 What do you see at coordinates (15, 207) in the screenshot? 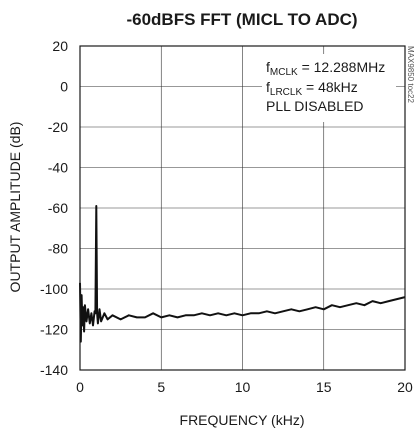
I see `y-axis-label: OUTPUT AMPLITUDE (dB)` at bounding box center [15, 207].